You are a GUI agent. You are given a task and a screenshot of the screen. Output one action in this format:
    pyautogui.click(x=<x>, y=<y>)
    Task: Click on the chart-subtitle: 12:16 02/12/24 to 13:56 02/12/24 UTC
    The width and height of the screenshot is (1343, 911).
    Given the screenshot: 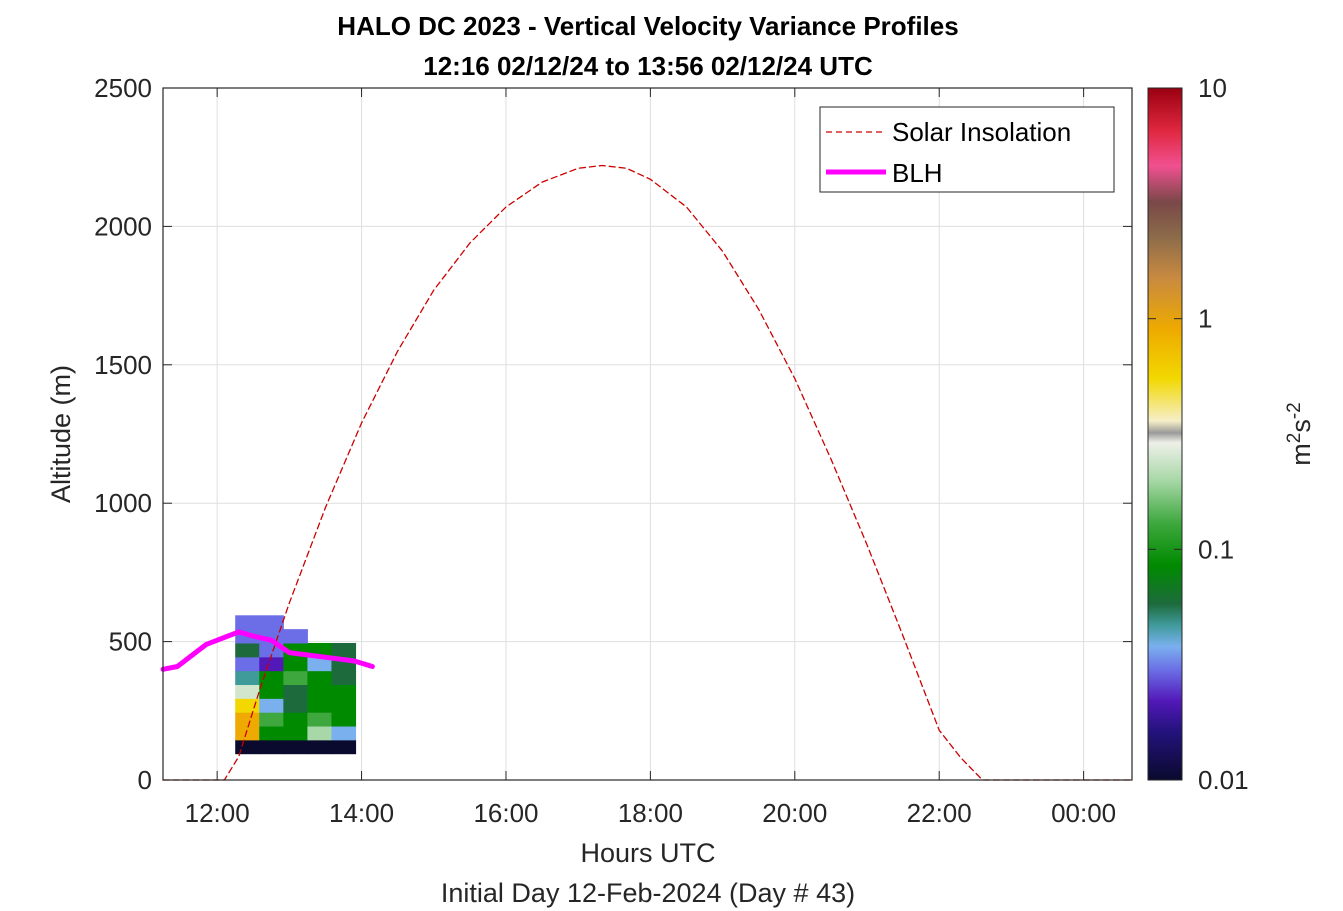 What is the action you would take?
    pyautogui.click(x=648, y=66)
    